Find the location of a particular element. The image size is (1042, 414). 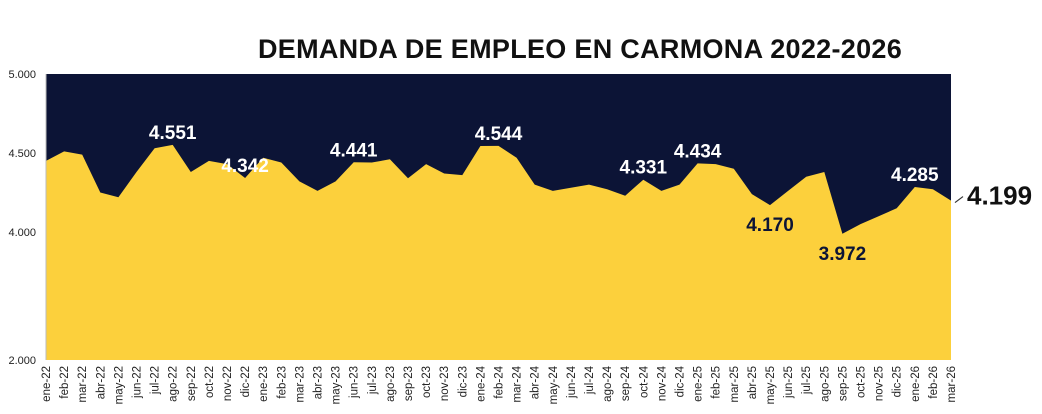

data-label: 4.285 is located at coordinates (915, 175).